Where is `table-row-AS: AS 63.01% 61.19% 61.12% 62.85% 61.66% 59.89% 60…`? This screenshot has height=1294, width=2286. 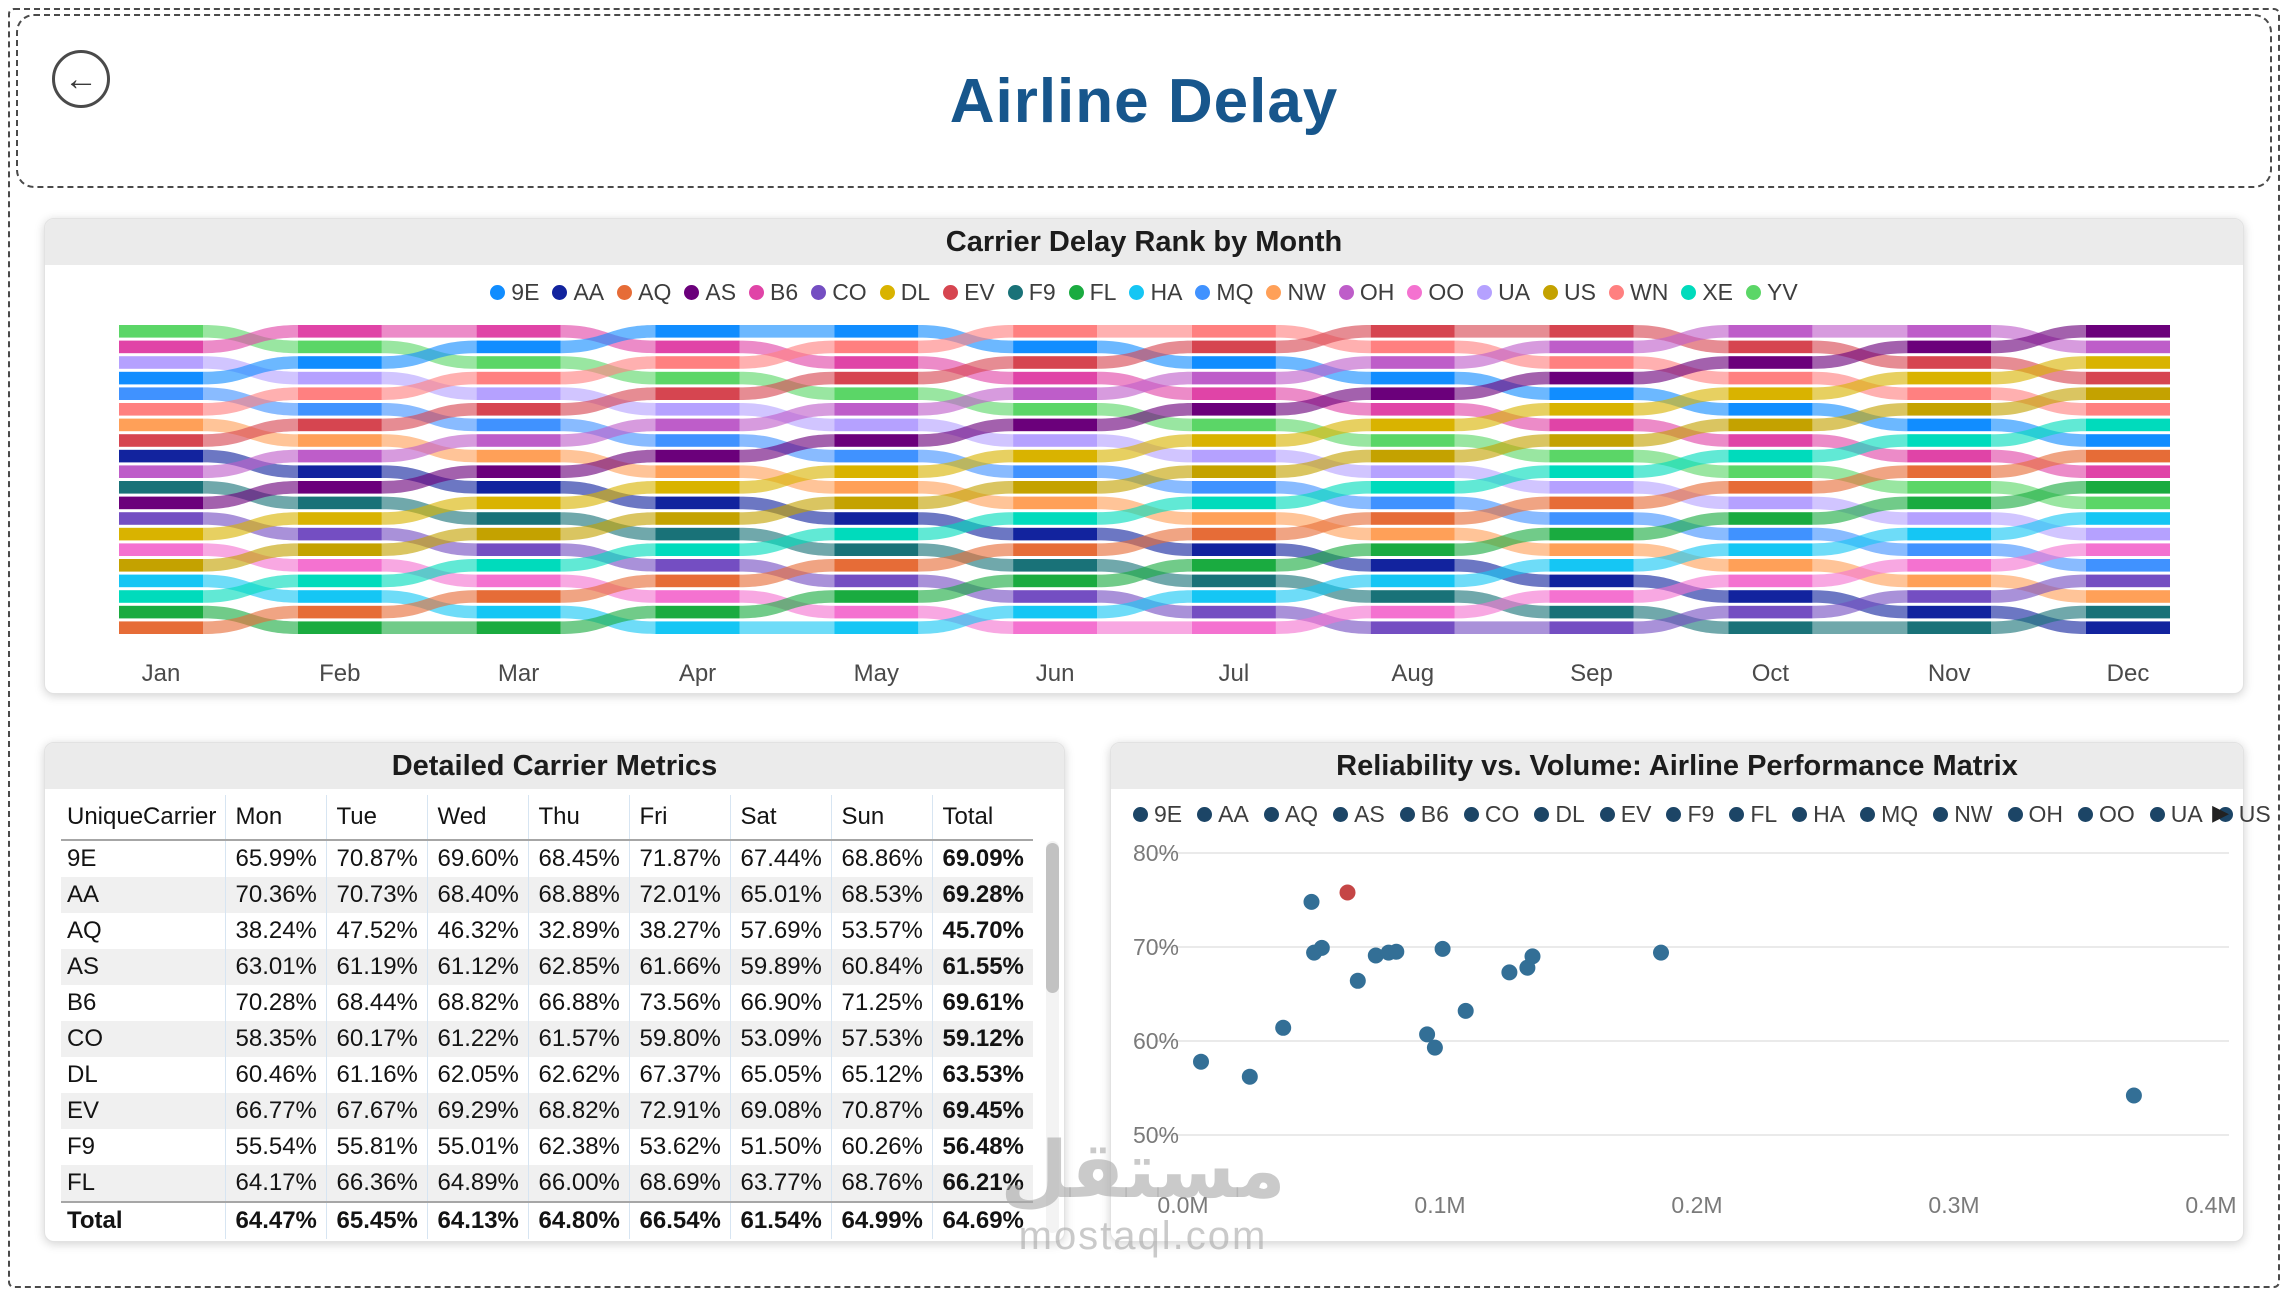 table-row-AS: AS 63.01% 61.19% 61.12% 62.85% 61.66% 59.89% 60… is located at coordinates (547, 967).